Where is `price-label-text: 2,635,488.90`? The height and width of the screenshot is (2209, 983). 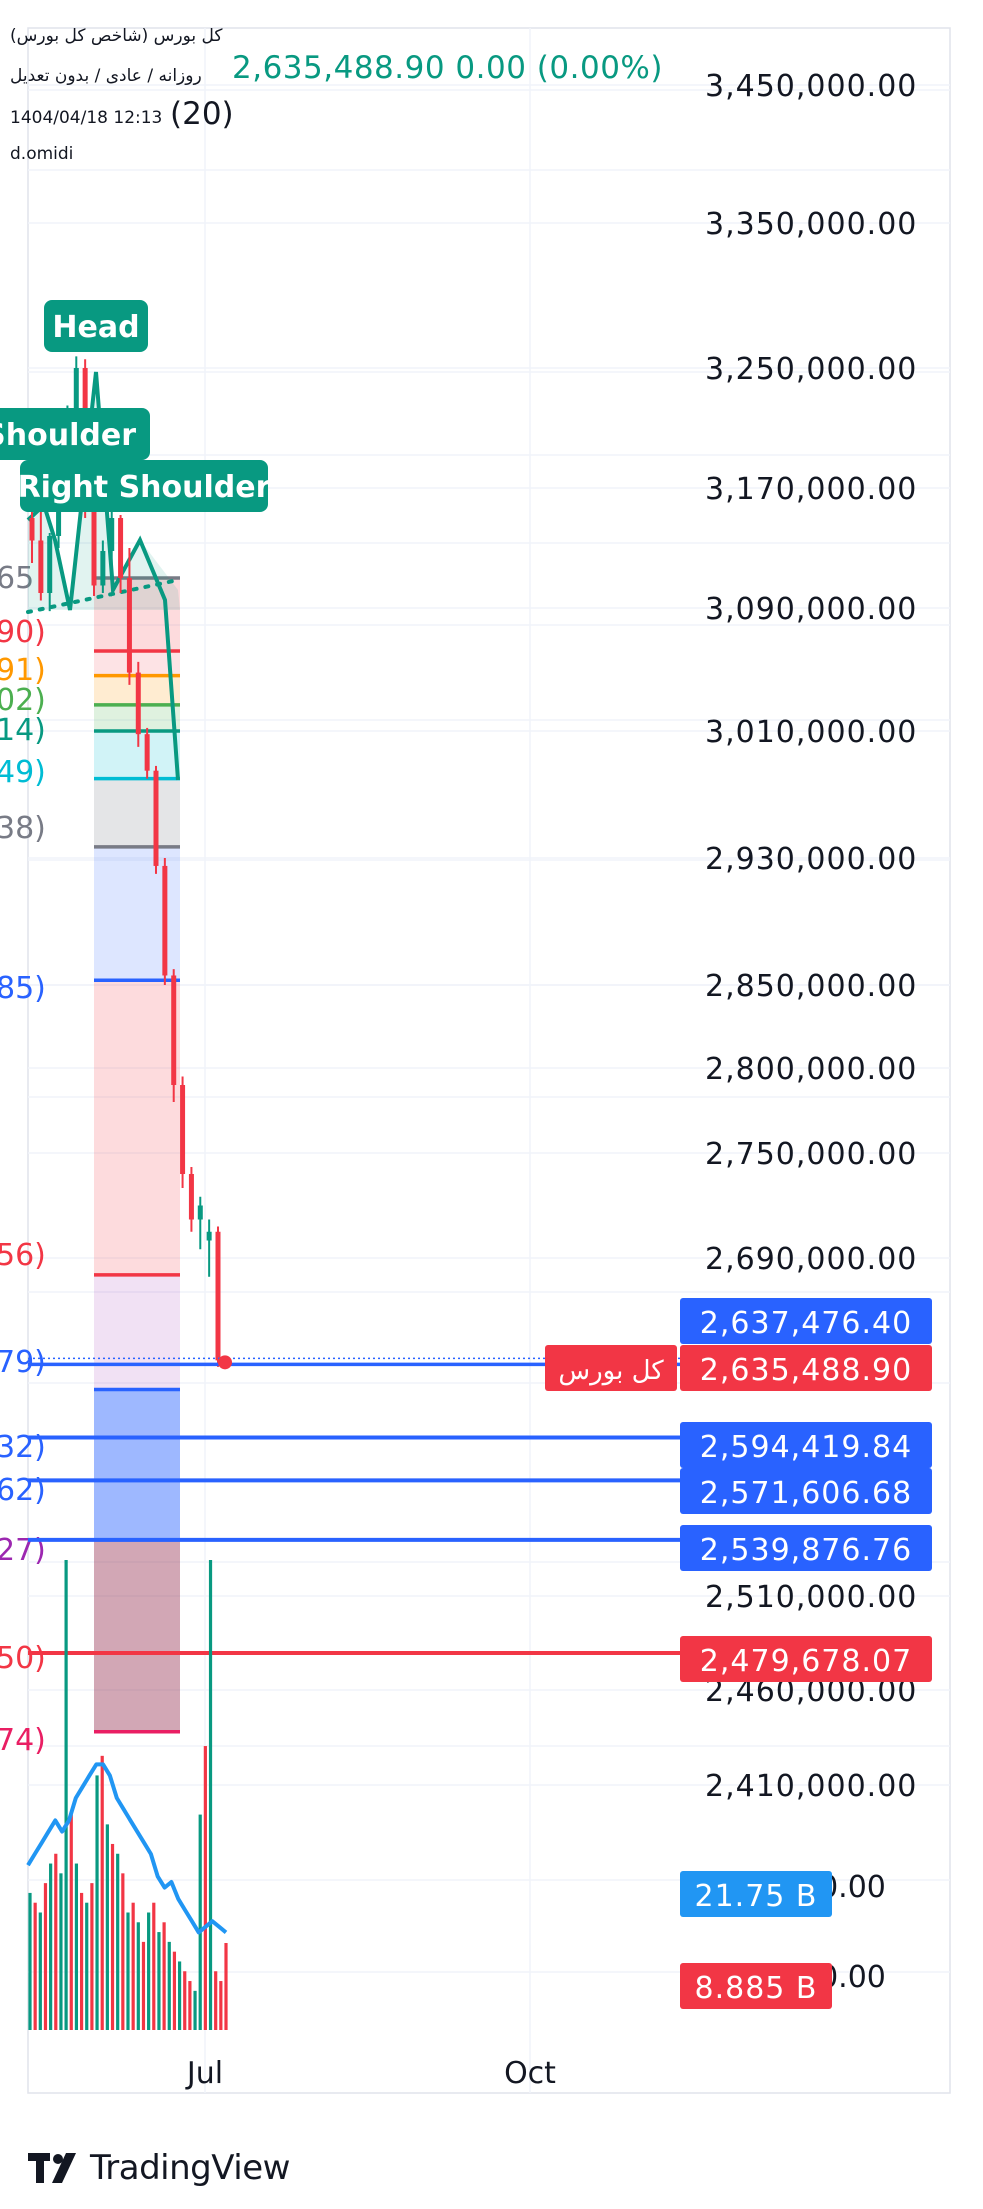
price-label-text: 2,635,488.90 is located at coordinates (806, 1370).